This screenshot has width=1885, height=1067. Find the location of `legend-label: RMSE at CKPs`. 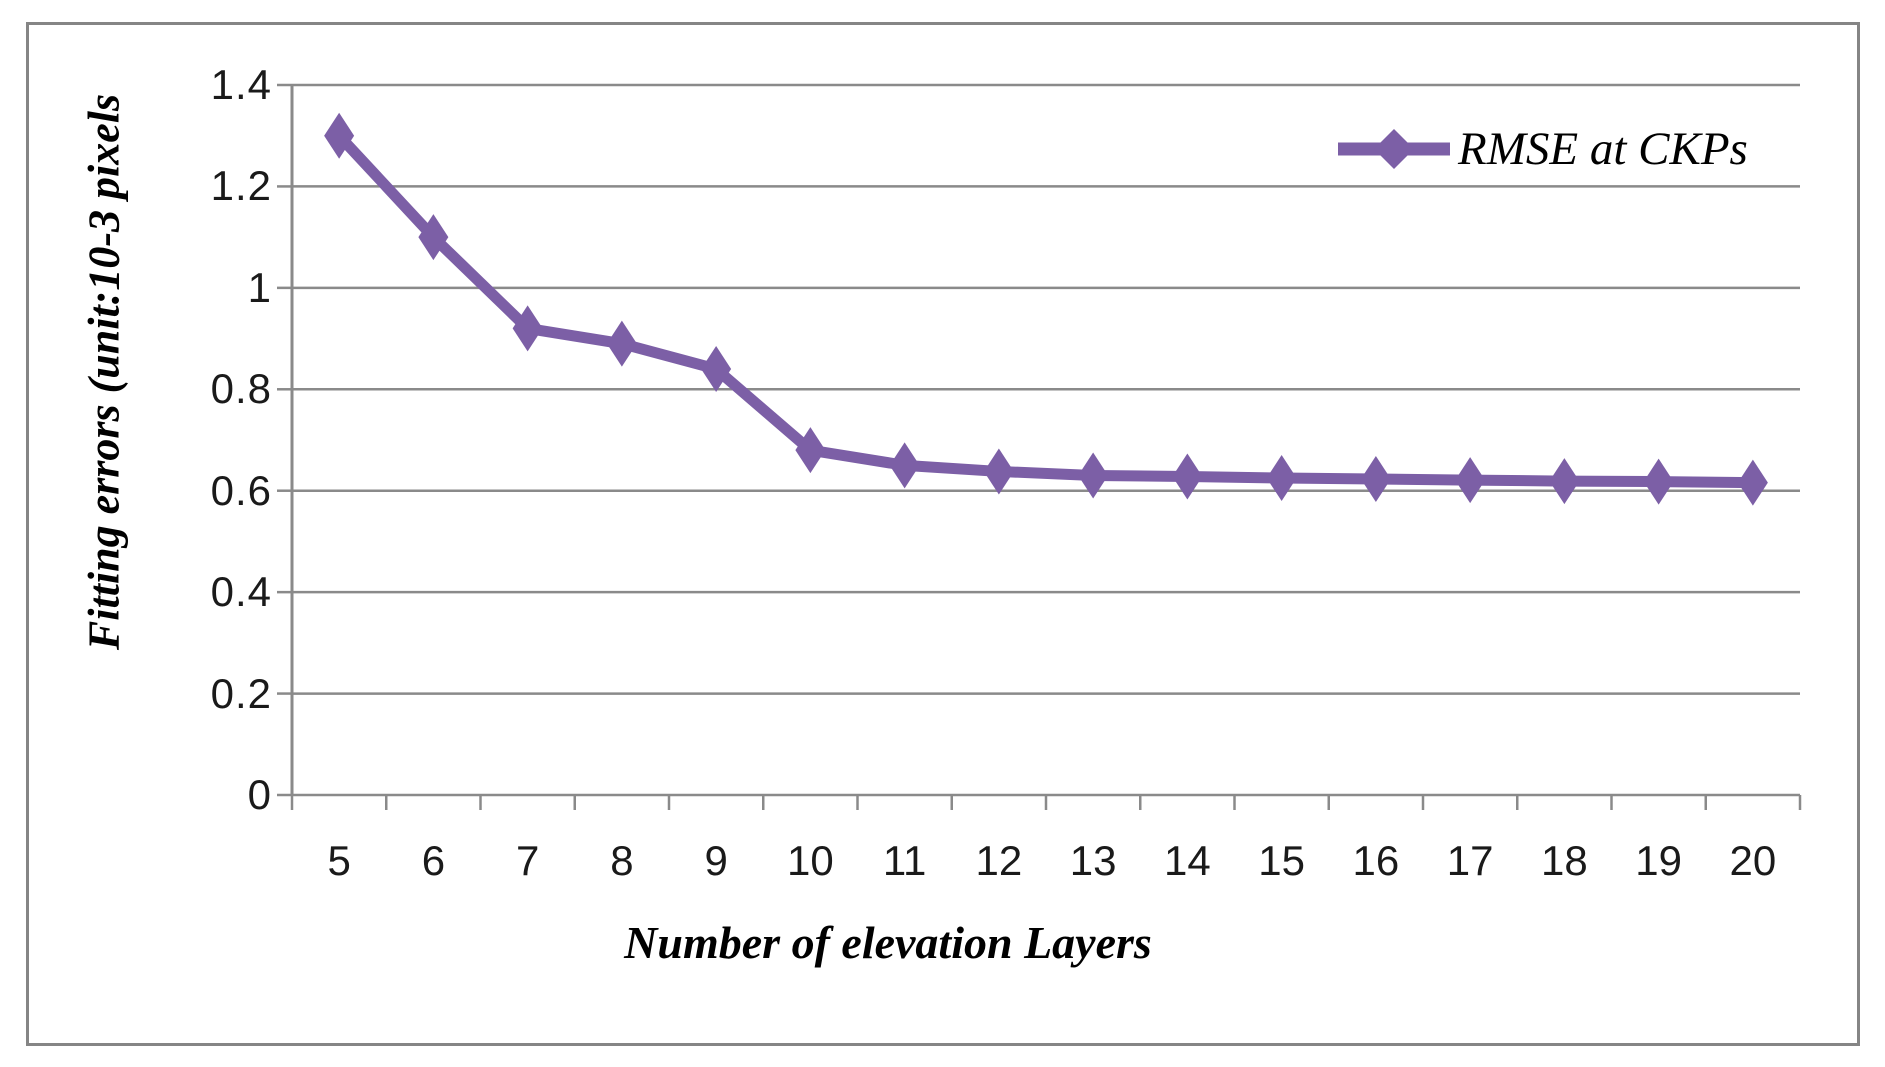

legend-label: RMSE at CKPs is located at coordinates (1603, 149).